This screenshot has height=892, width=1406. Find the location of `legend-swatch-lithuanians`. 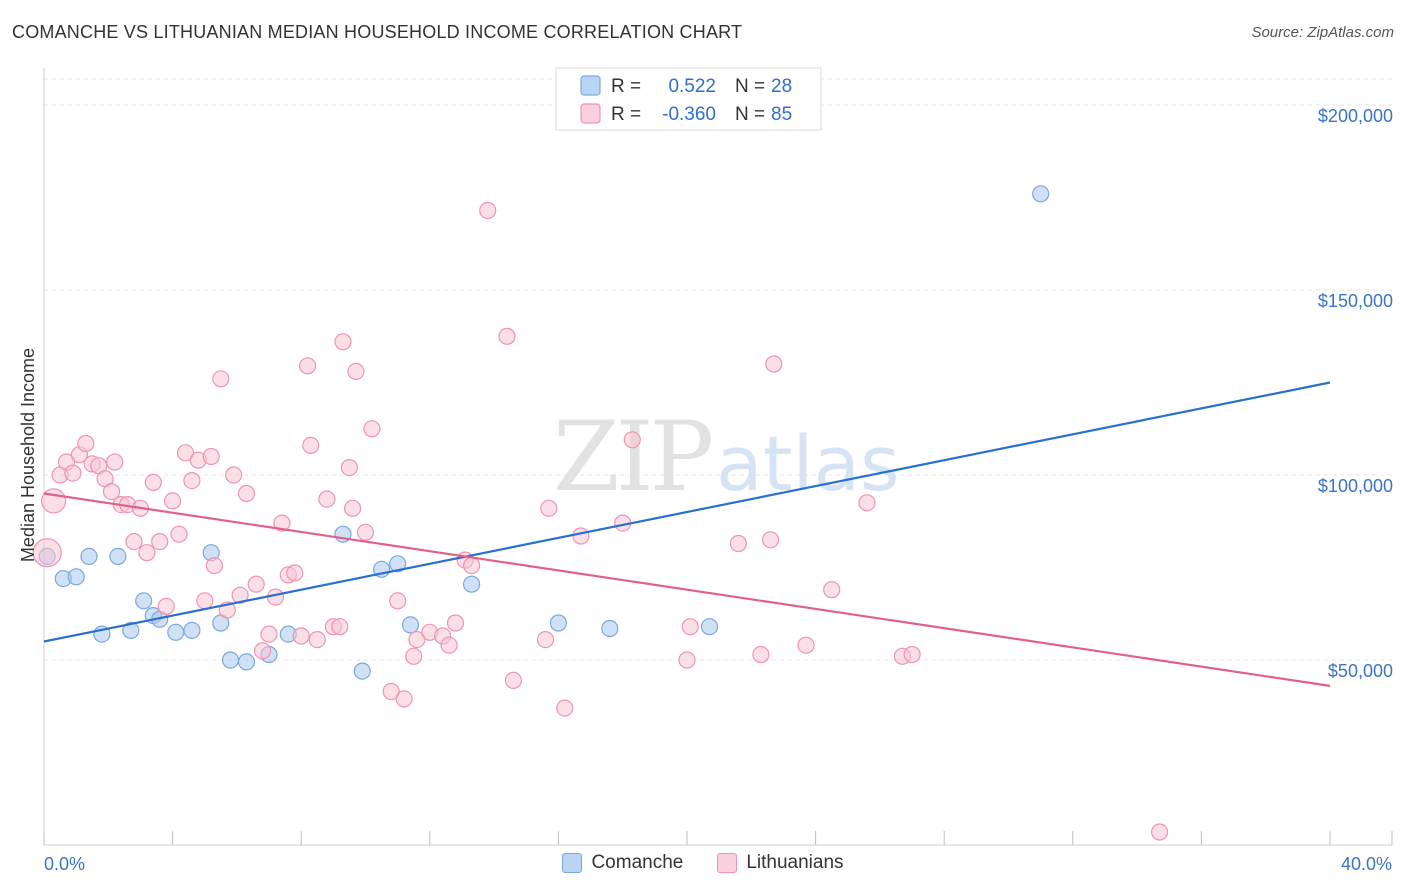

legend-swatch-lithuanians is located at coordinates (590, 113).